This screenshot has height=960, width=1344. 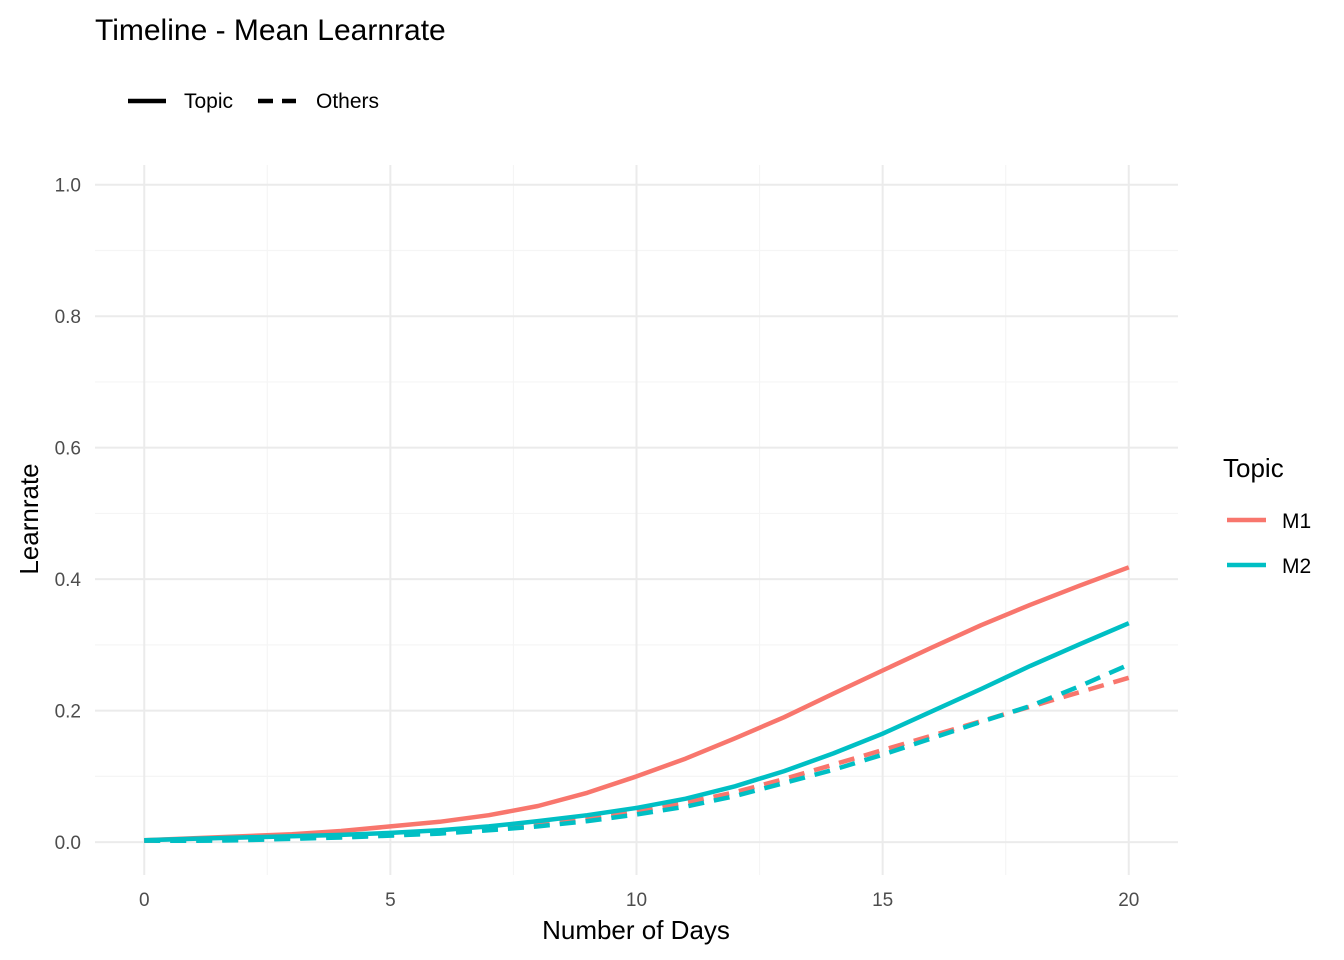 I want to click on y-tick-label: 0.2, so click(x=68, y=712).